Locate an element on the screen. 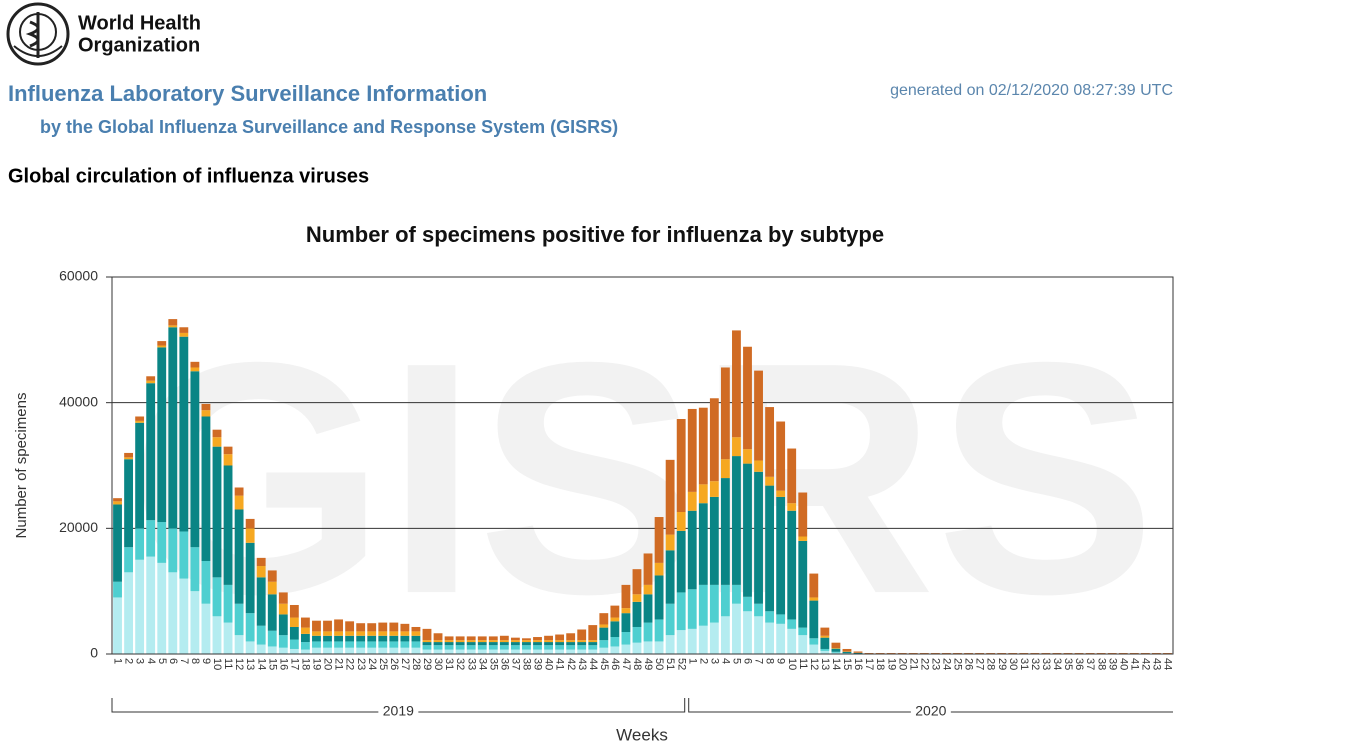 The height and width of the screenshot is (752, 1349). x-tick-label: 3 is located at coordinates (140, 661).